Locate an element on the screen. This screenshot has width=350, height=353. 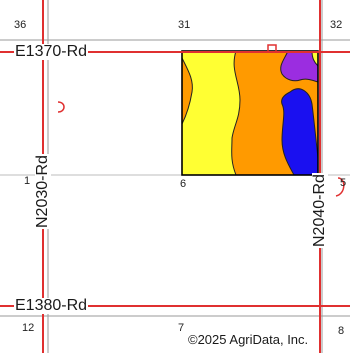
field-soil-units is located at coordinates (250, 113).